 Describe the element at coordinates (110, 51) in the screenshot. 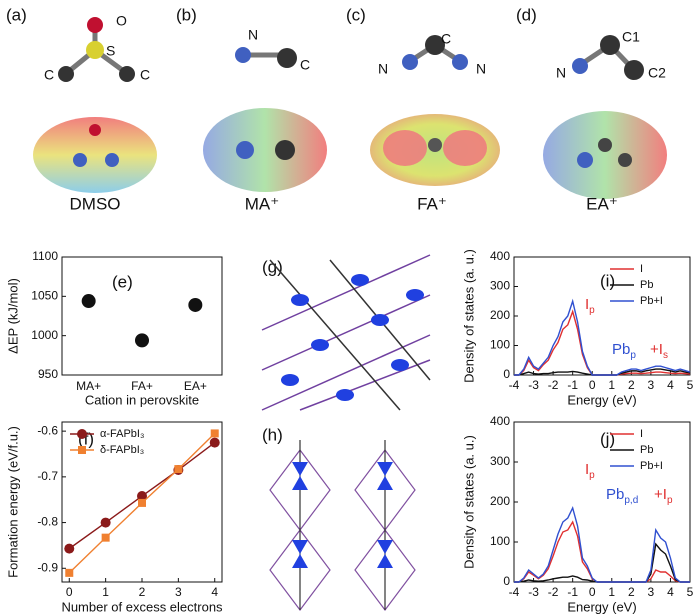

I see `atom-label: S` at that location.